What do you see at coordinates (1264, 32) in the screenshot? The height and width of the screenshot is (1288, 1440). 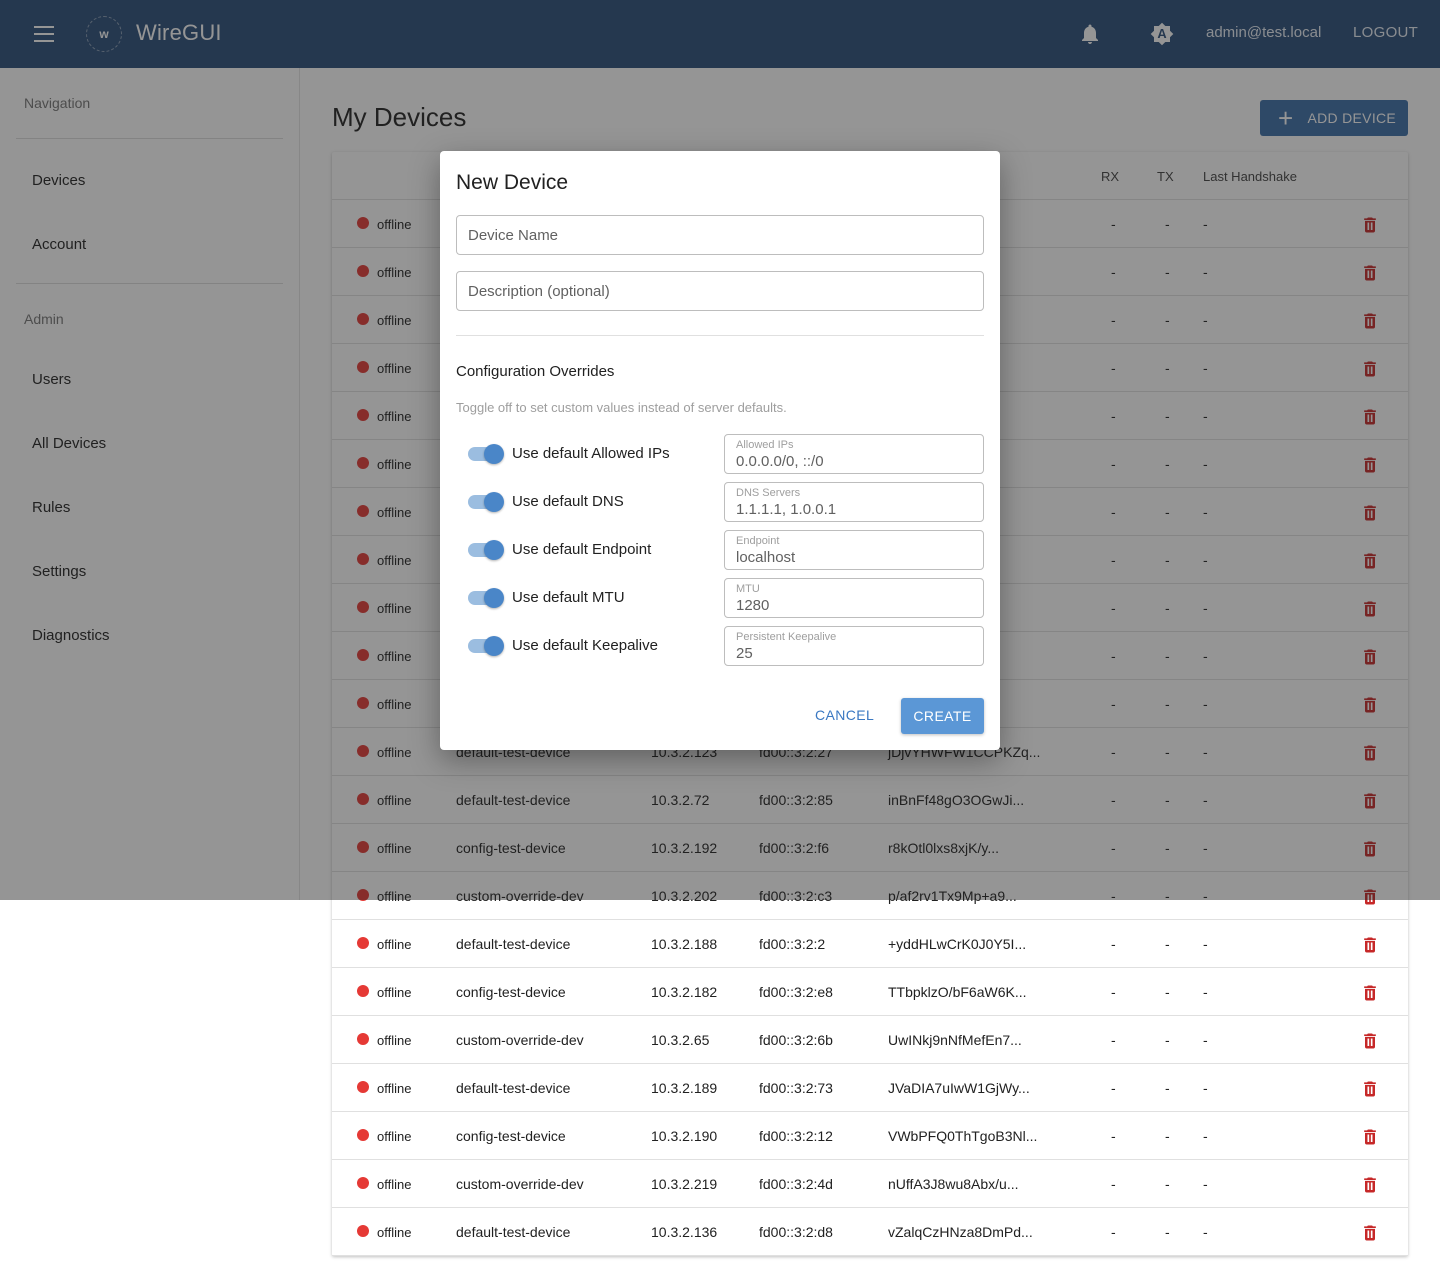 I see `user-email: admin@test.local` at bounding box center [1264, 32].